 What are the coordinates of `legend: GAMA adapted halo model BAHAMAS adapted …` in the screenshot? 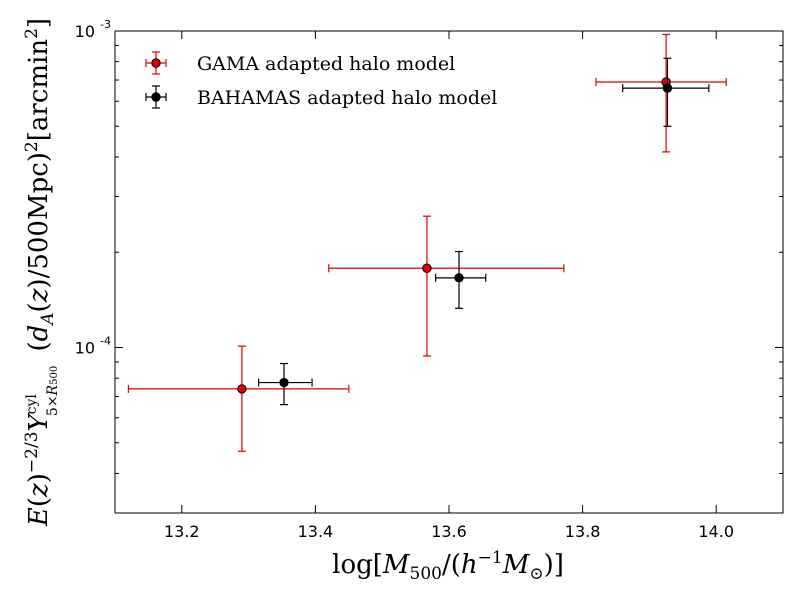 It's located at (321, 80).